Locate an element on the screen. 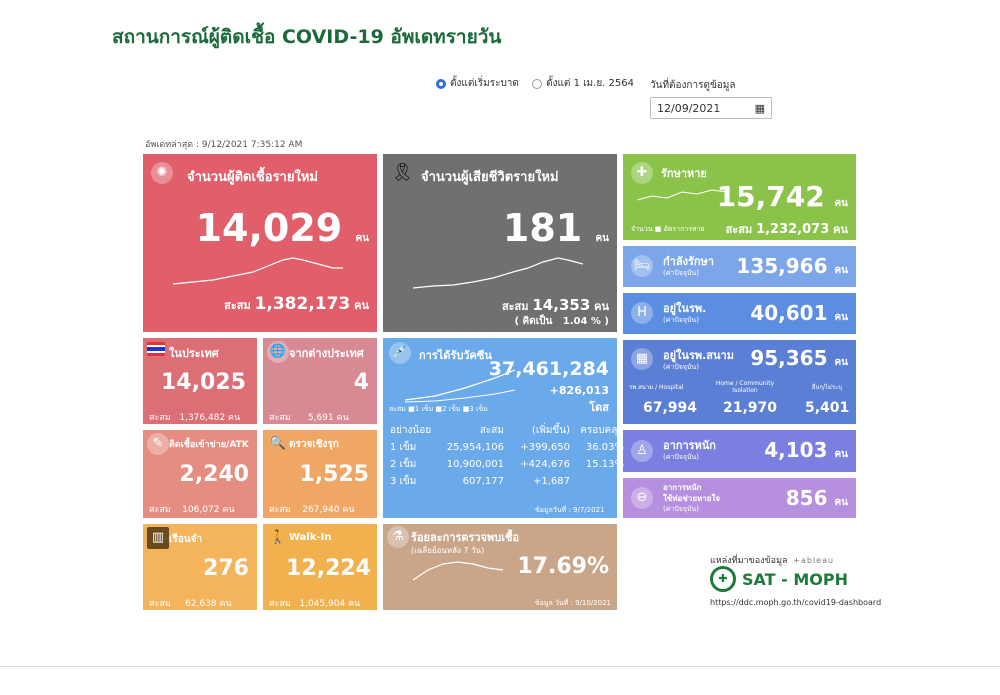  new-cases-sparkline is located at coordinates (258, 271).